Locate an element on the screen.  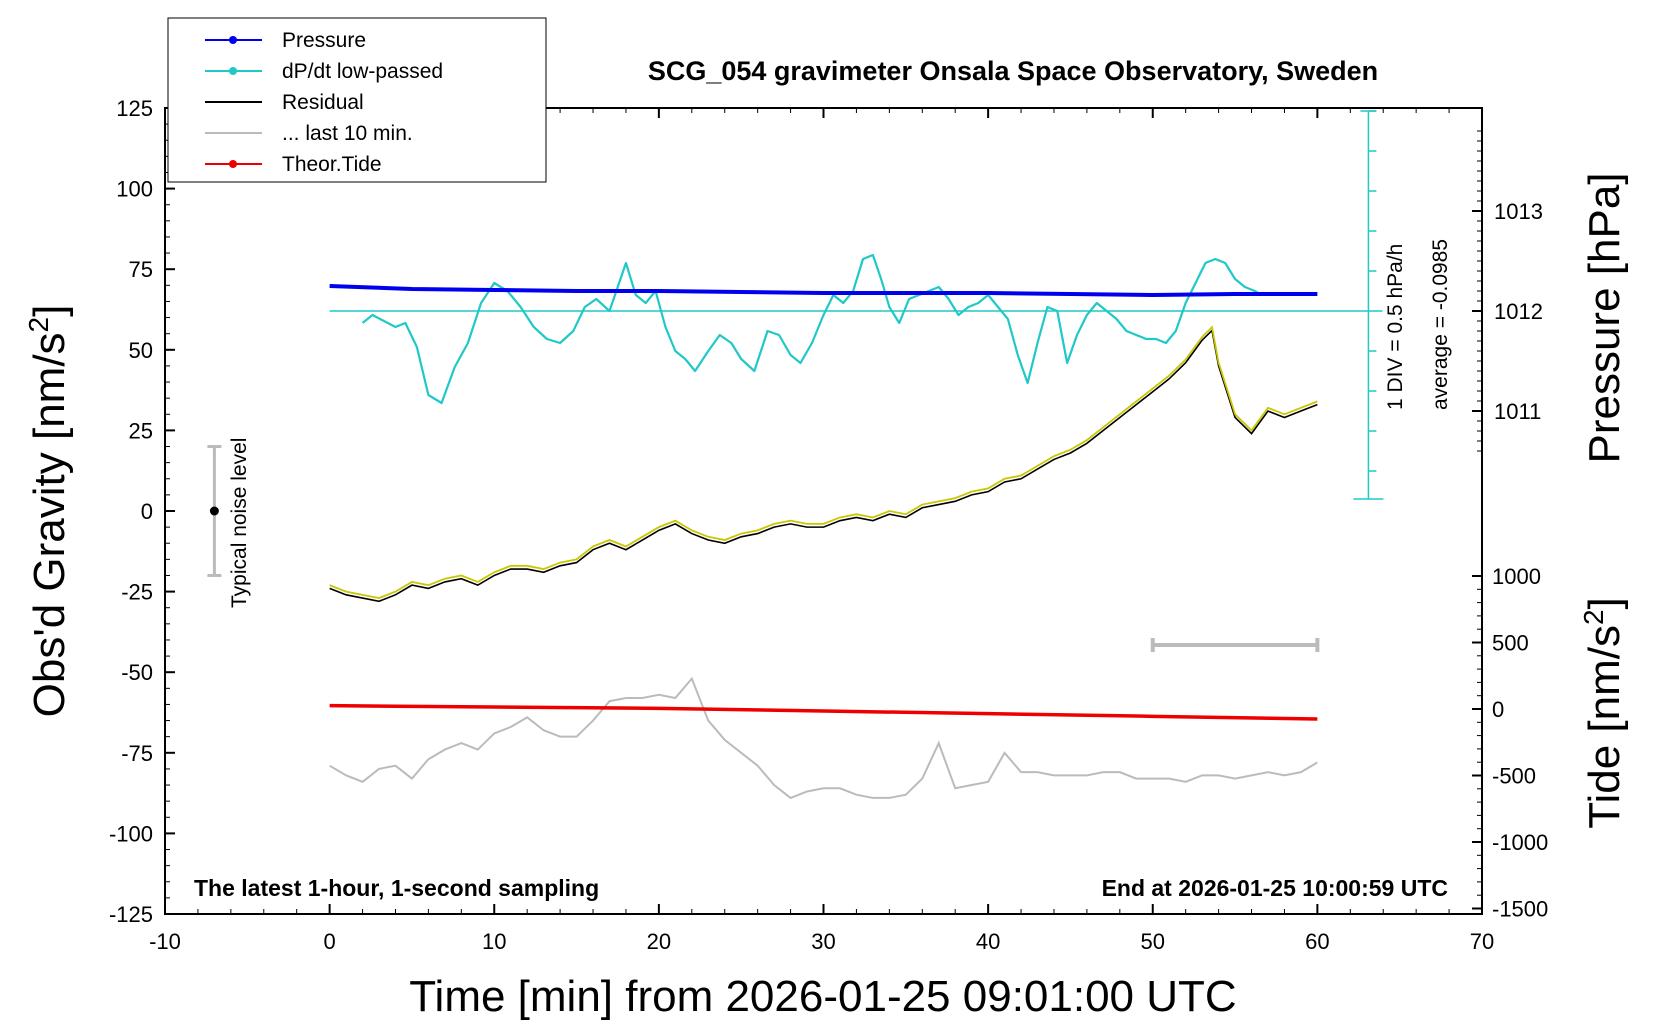
sampling-note: The latest 1-hour, 1-second sampling is located at coordinates (396, 888).